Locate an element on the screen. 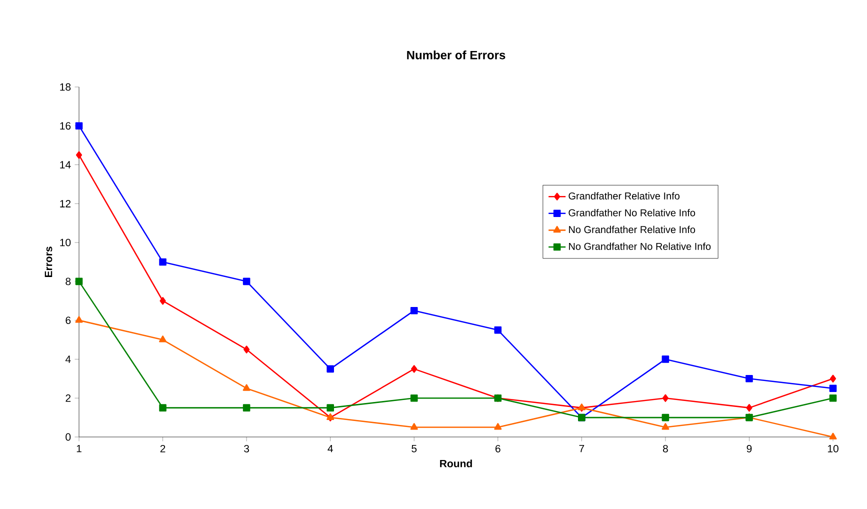  x-axis-title: Round is located at coordinates (456, 464).